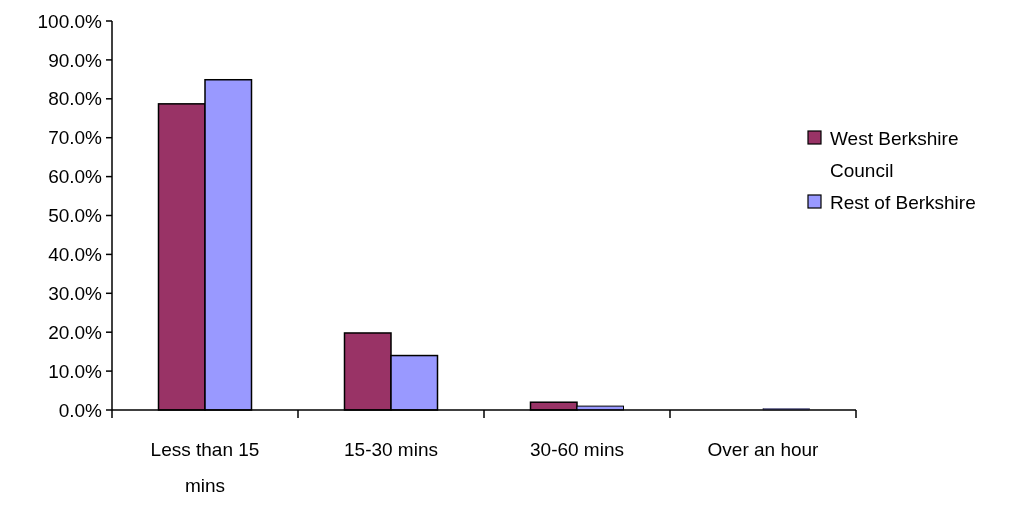 This screenshot has width=1035, height=509. Describe the element at coordinates (75, 60) in the screenshot. I see `y-tick-label: 90.0%` at that location.